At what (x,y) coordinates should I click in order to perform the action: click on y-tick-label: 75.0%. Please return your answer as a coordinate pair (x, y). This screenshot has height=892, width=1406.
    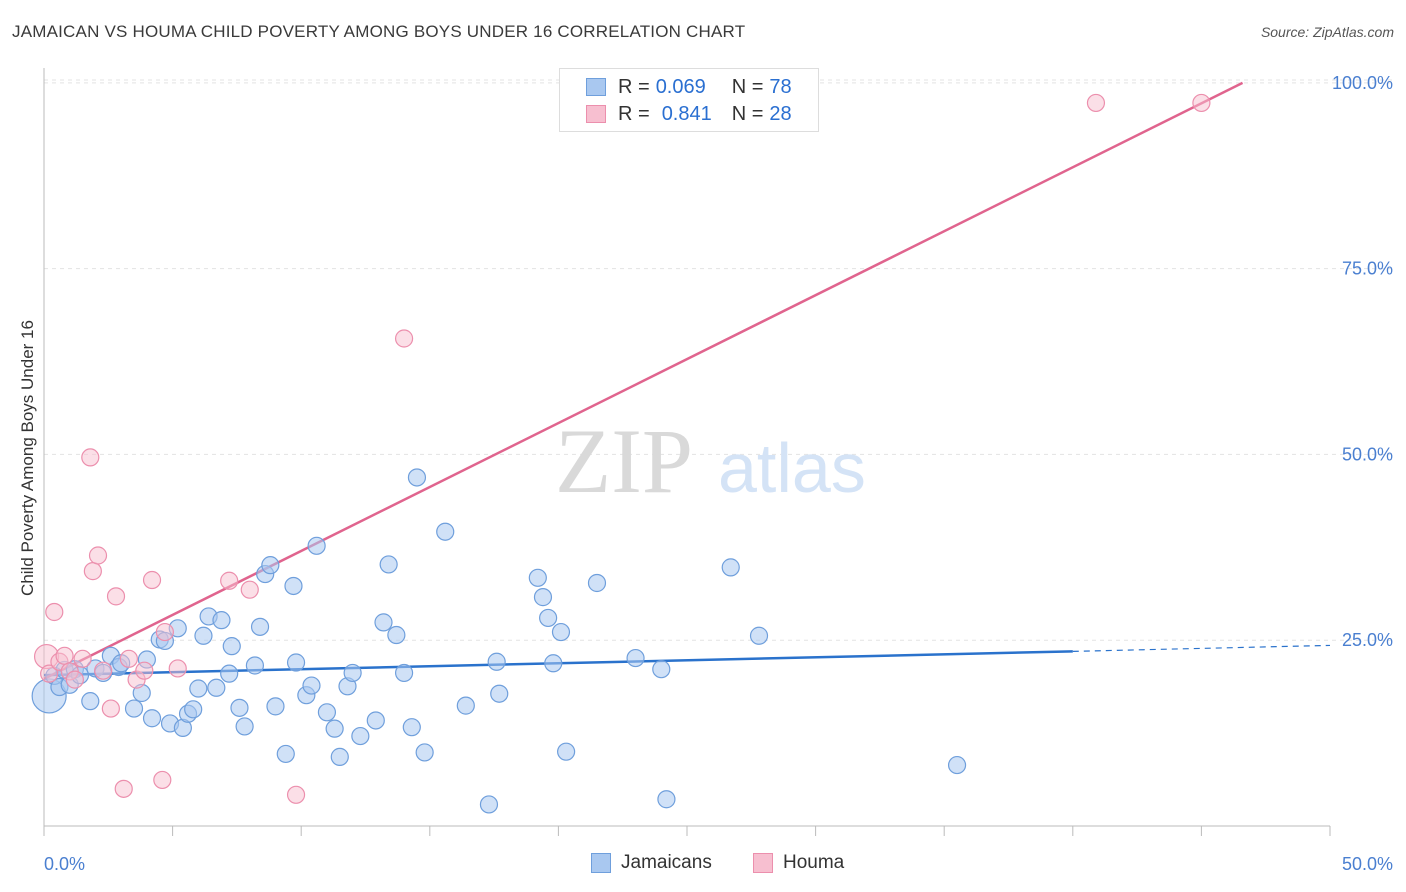
    Looking at the image, I should click on (1367, 269).